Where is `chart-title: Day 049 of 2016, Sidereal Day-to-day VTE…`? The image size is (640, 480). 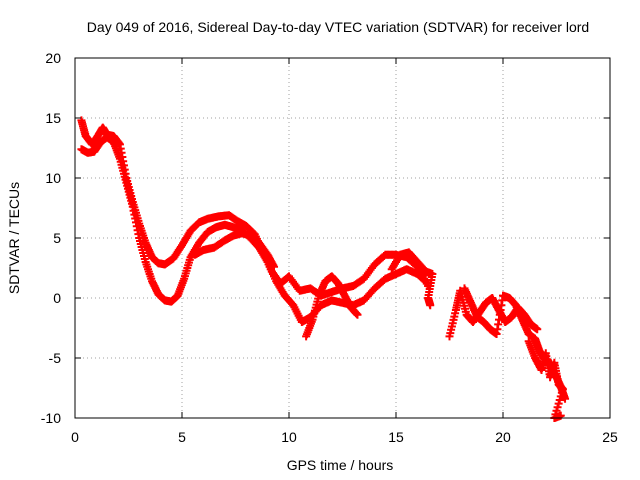 chart-title: Day 049 of 2016, Sidereal Day-to-day VTE… is located at coordinates (338, 27).